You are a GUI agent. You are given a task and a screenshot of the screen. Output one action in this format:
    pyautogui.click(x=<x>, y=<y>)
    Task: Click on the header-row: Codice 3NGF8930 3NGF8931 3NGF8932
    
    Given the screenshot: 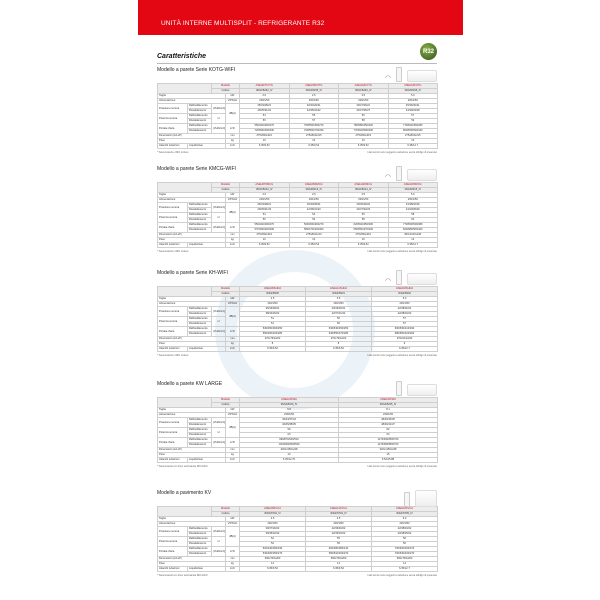 What is the action you would take?
    pyautogui.click(x=298, y=294)
    